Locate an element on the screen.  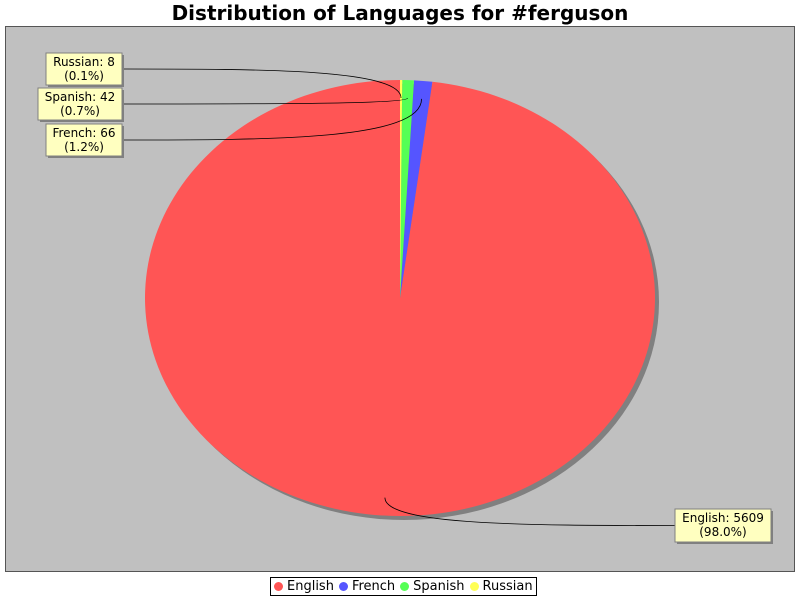
legend-item-english: English is located at coordinates (304, 586).